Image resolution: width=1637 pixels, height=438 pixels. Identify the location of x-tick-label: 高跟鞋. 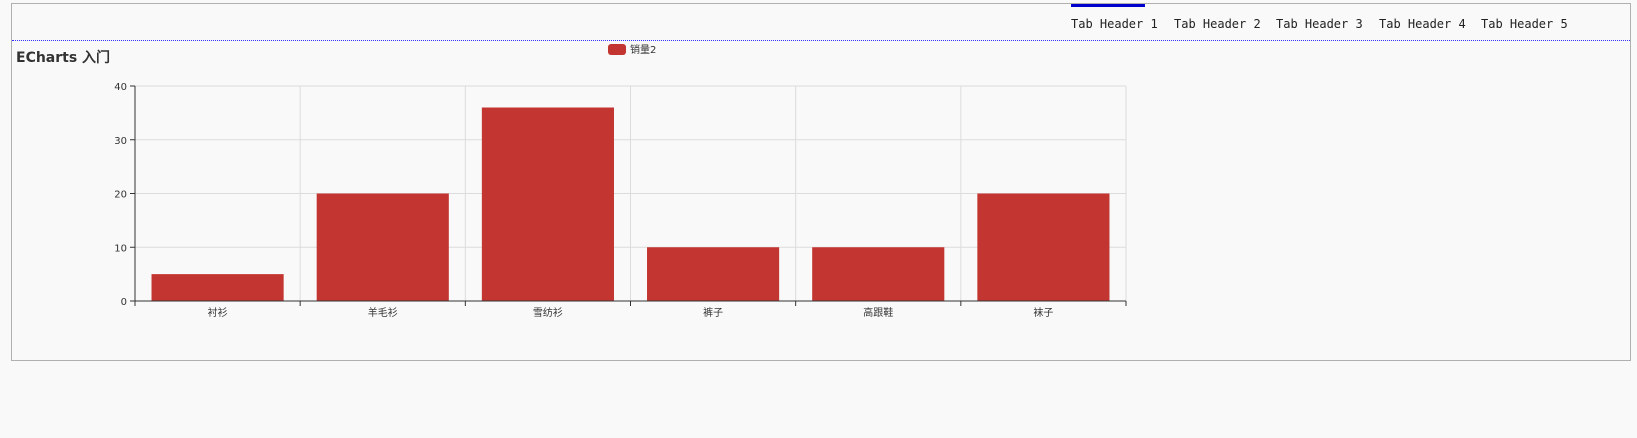
(878, 312).